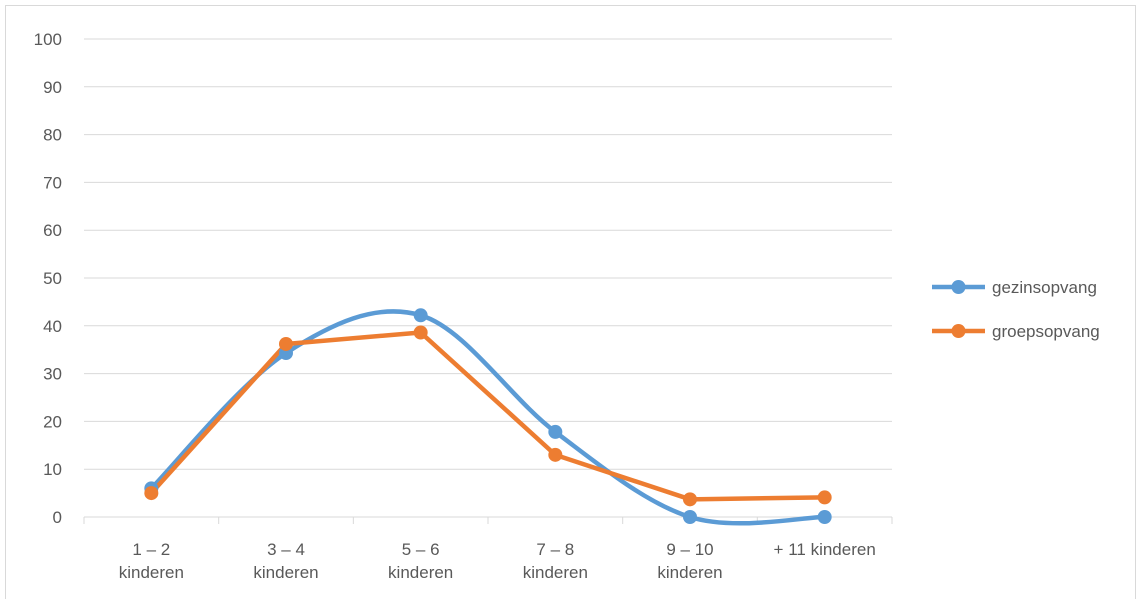 The width and height of the screenshot is (1142, 599). What do you see at coordinates (52, 278) in the screenshot?
I see `y-tick-label: 50` at bounding box center [52, 278].